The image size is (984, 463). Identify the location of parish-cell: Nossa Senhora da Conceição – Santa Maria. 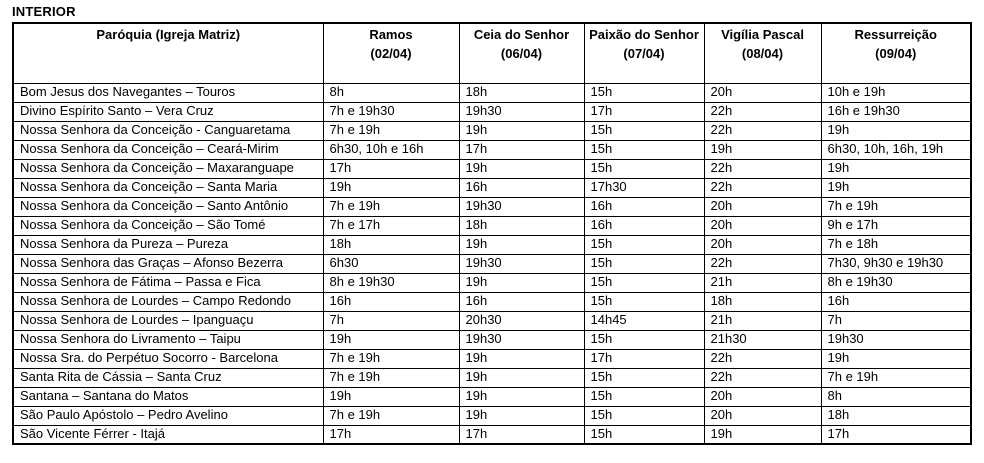
(168, 187).